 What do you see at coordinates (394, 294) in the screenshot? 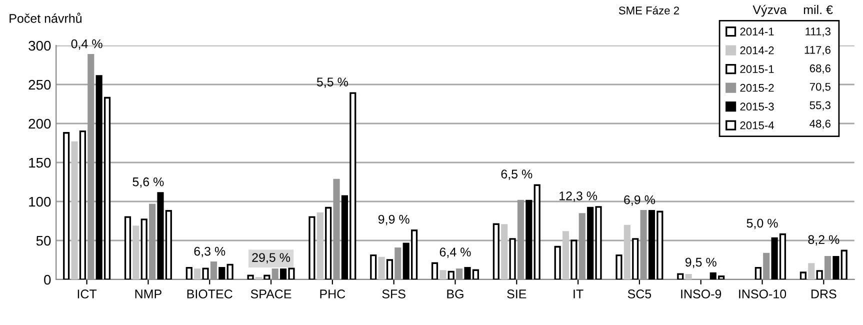
I see `x-tick-label: SFS` at bounding box center [394, 294].